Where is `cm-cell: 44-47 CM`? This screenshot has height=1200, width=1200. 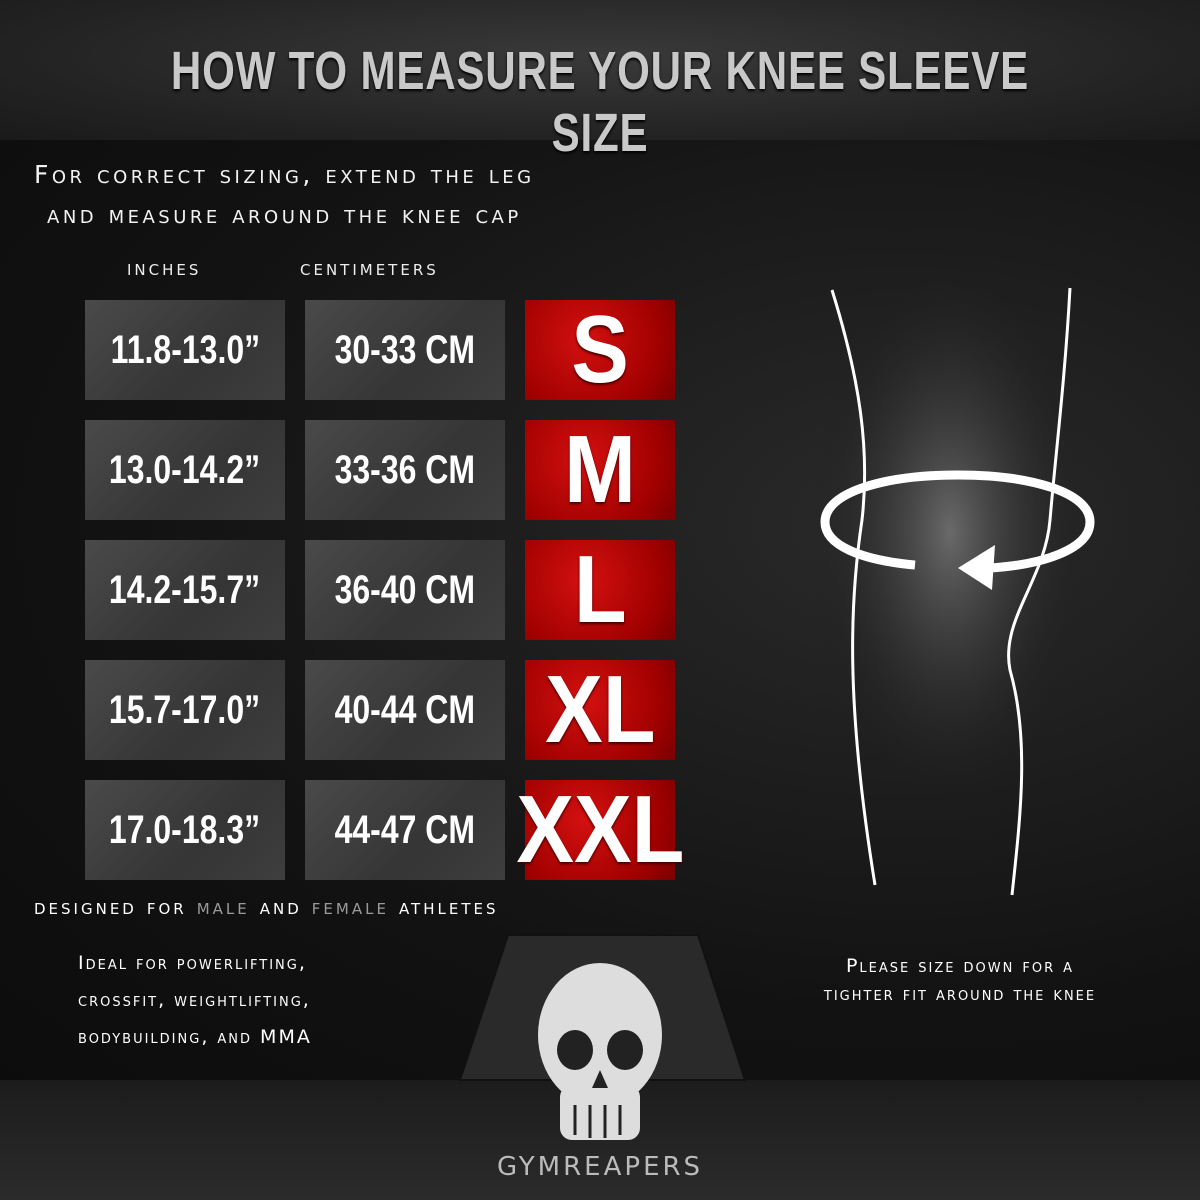 cm-cell: 44-47 CM is located at coordinates (405, 830).